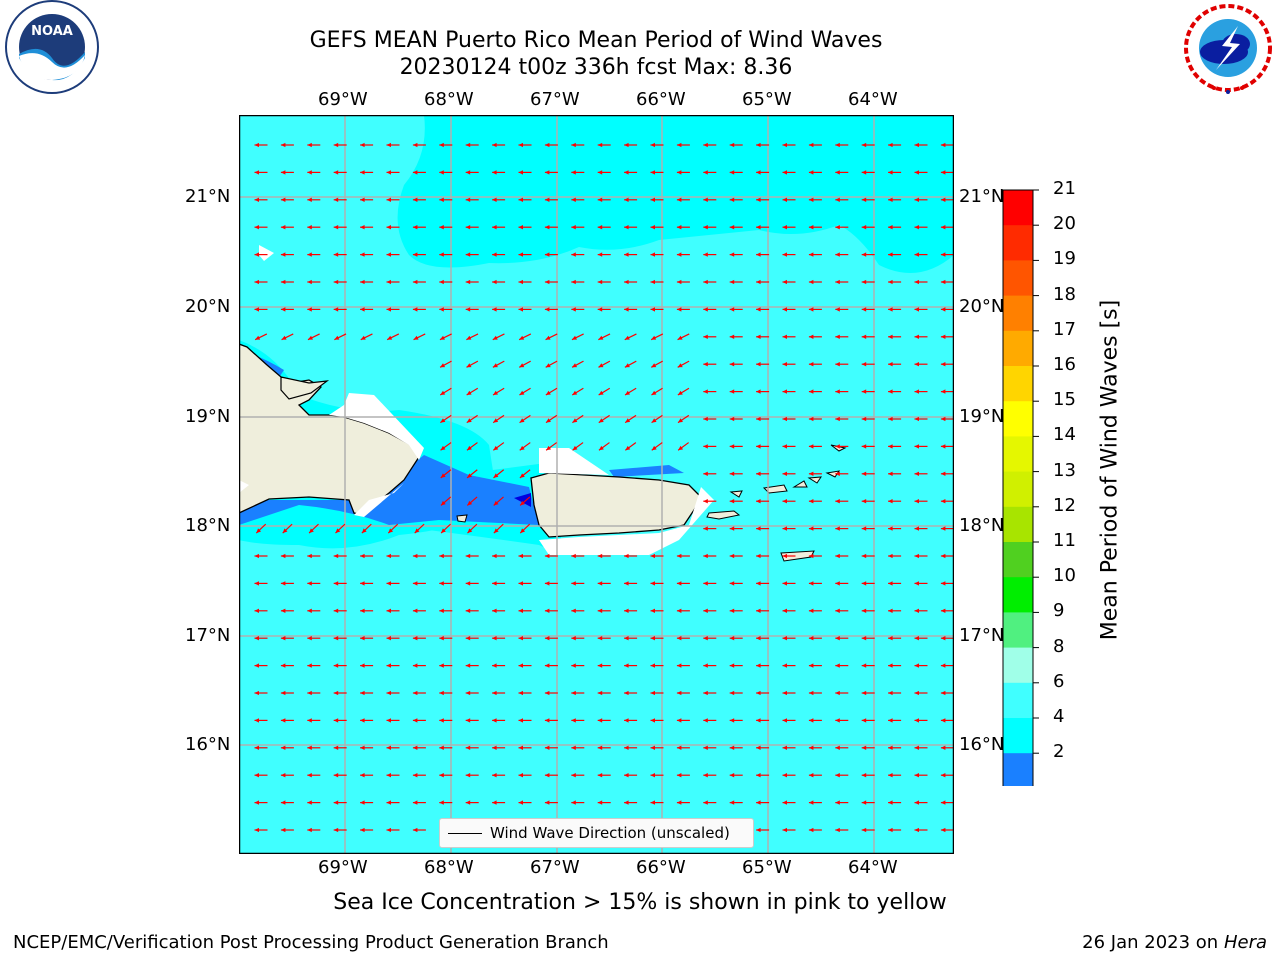 This screenshot has width=1280, height=960. I want to click on lat-label-right: 16°N, so click(982, 744).